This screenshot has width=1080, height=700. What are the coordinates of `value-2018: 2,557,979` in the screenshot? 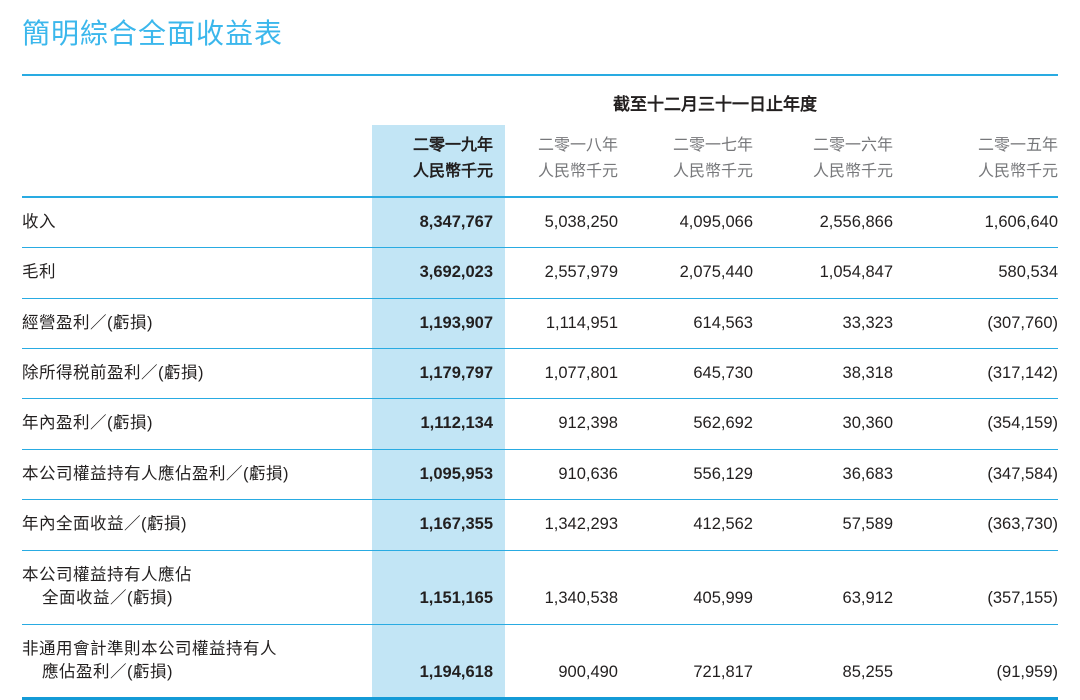 It's located at (581, 272).